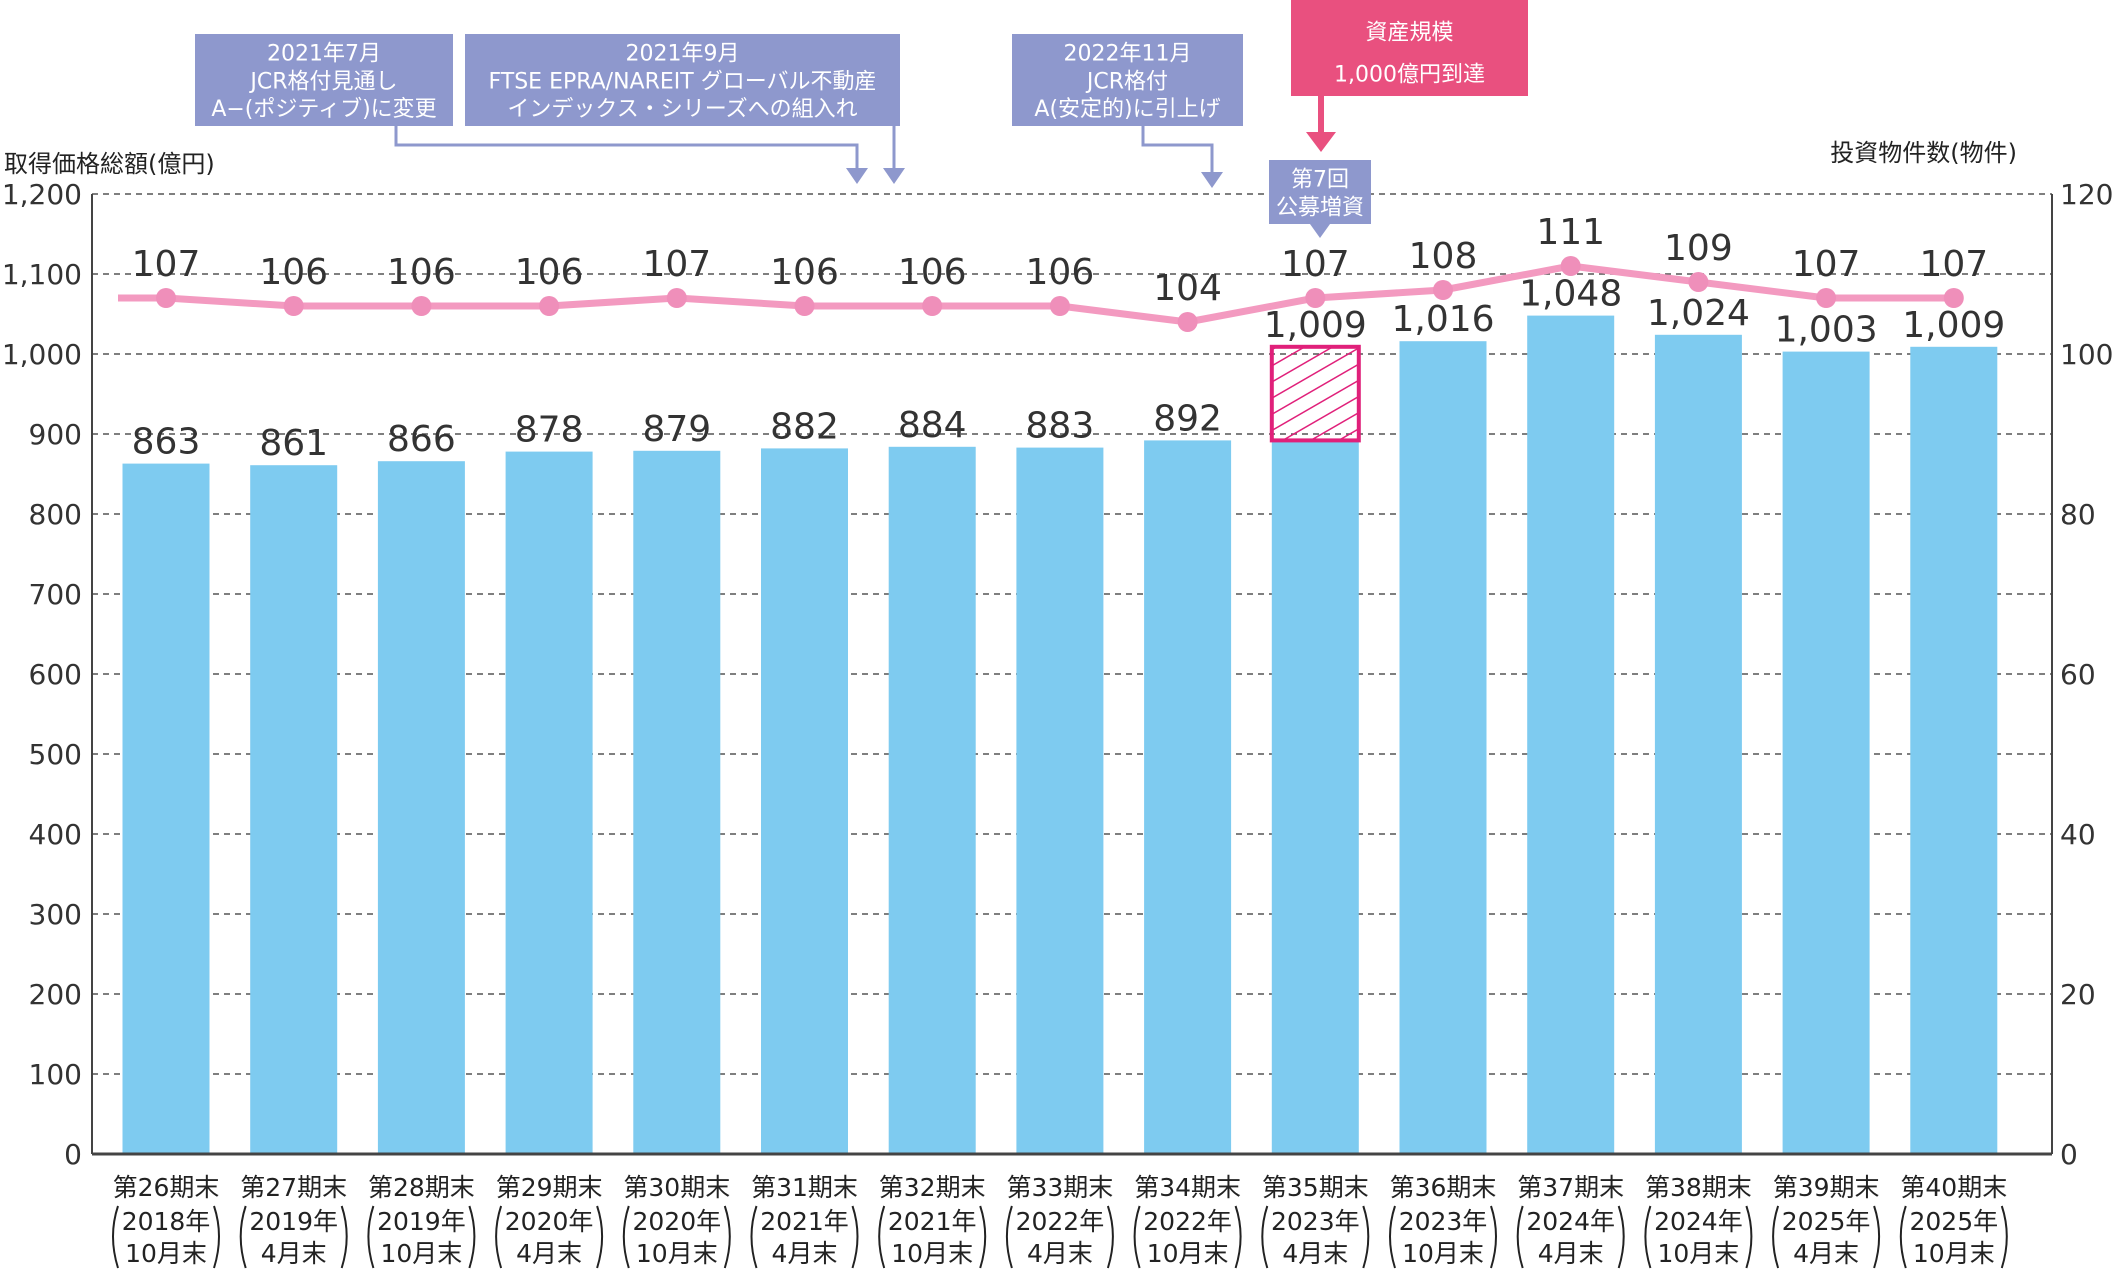 Image resolution: width=2115 pixels, height=1274 pixels. I want to click on annotation-text: 第7回, so click(1320, 179).